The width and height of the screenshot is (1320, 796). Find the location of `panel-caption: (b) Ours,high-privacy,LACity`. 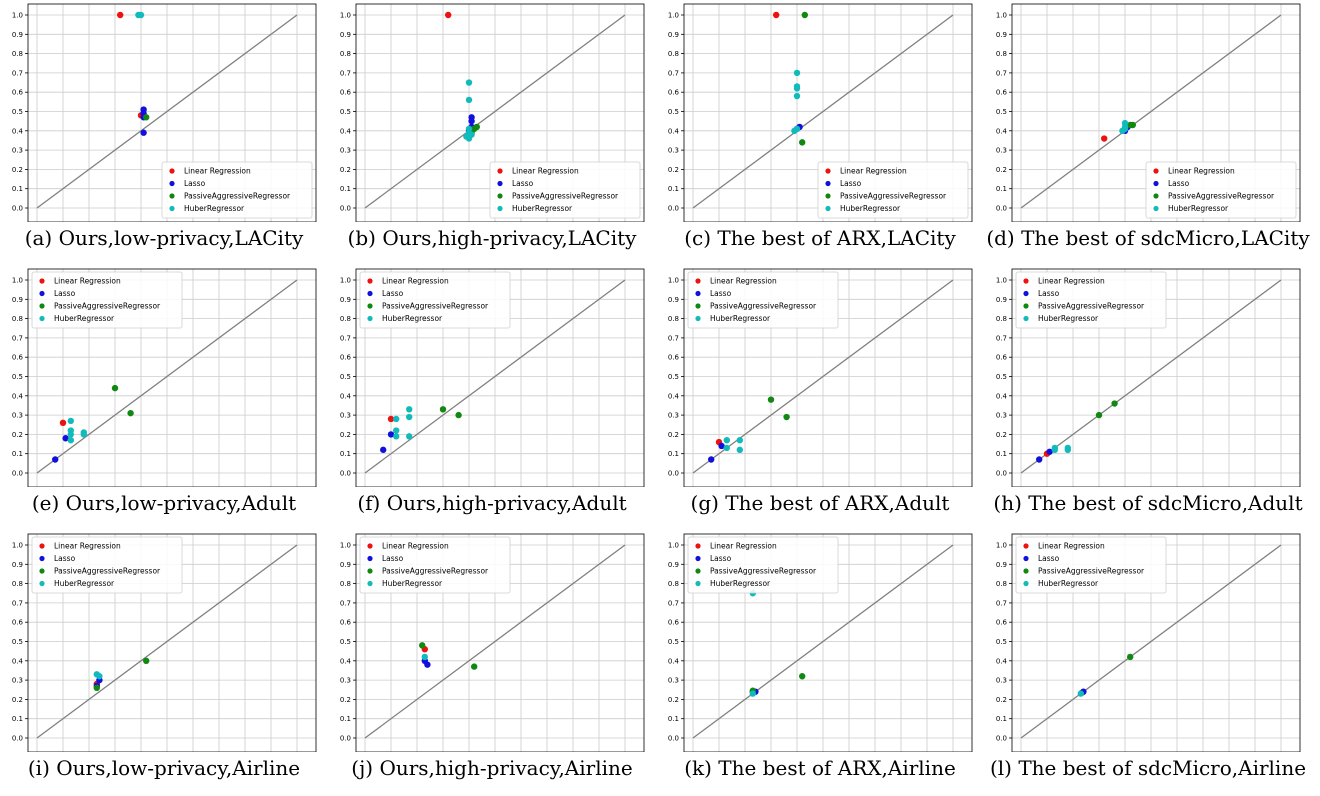

panel-caption: (b) Ours,high-privacy,LACity is located at coordinates (492, 238).